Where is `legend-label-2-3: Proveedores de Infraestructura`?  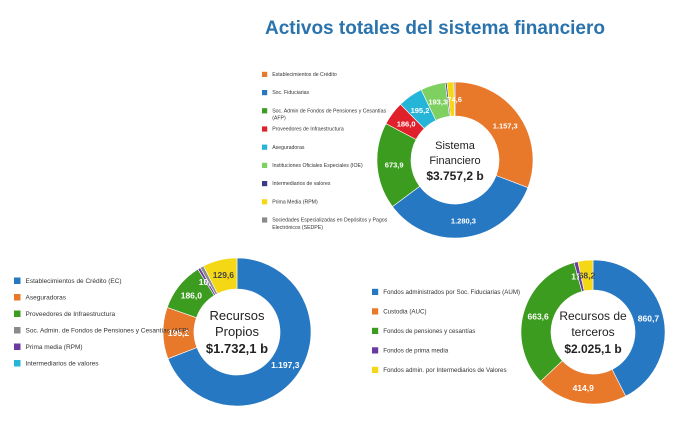
legend-label-2-3: Proveedores de Infraestructura is located at coordinates (71, 314).